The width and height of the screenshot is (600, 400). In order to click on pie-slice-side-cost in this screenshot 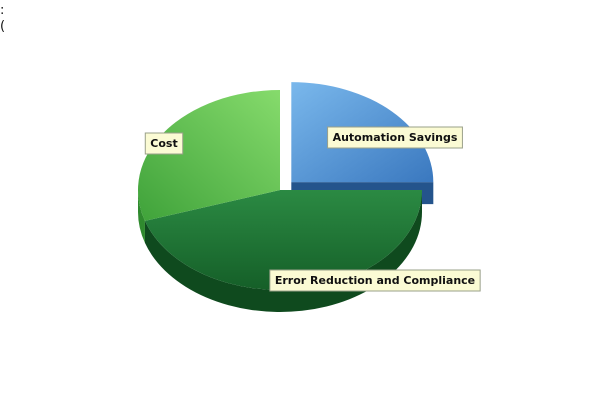, I will do `click(141, 216)`.